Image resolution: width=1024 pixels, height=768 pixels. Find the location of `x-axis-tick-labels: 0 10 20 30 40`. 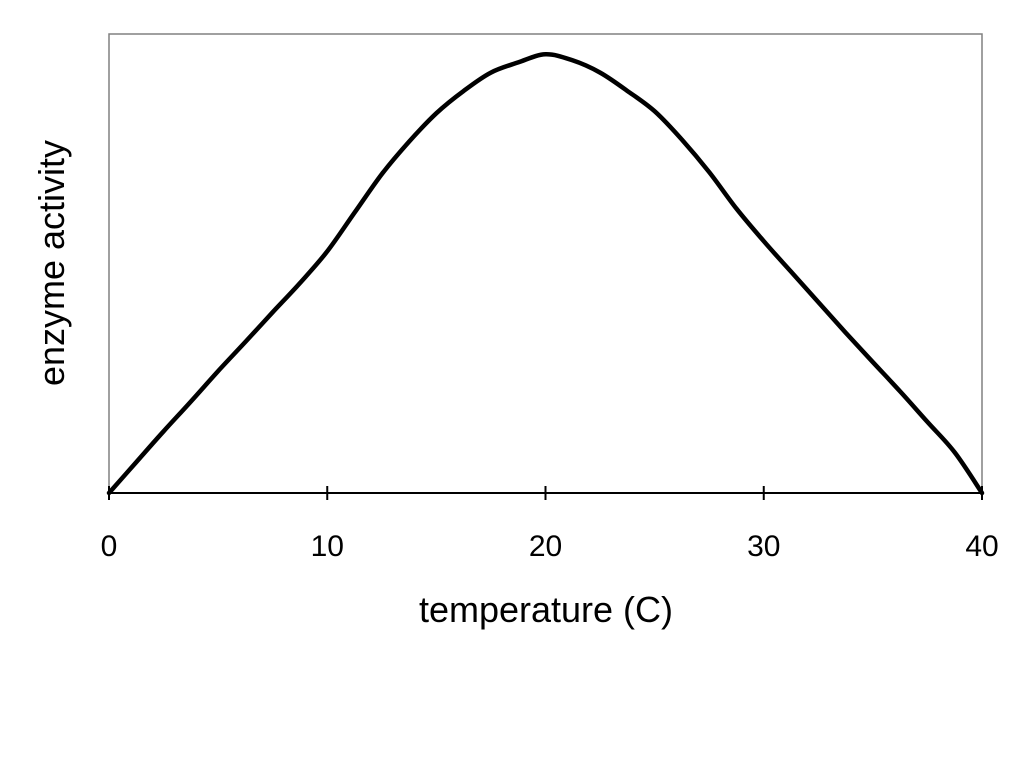

x-axis-tick-labels: 0 10 20 30 40 is located at coordinates (550, 546).